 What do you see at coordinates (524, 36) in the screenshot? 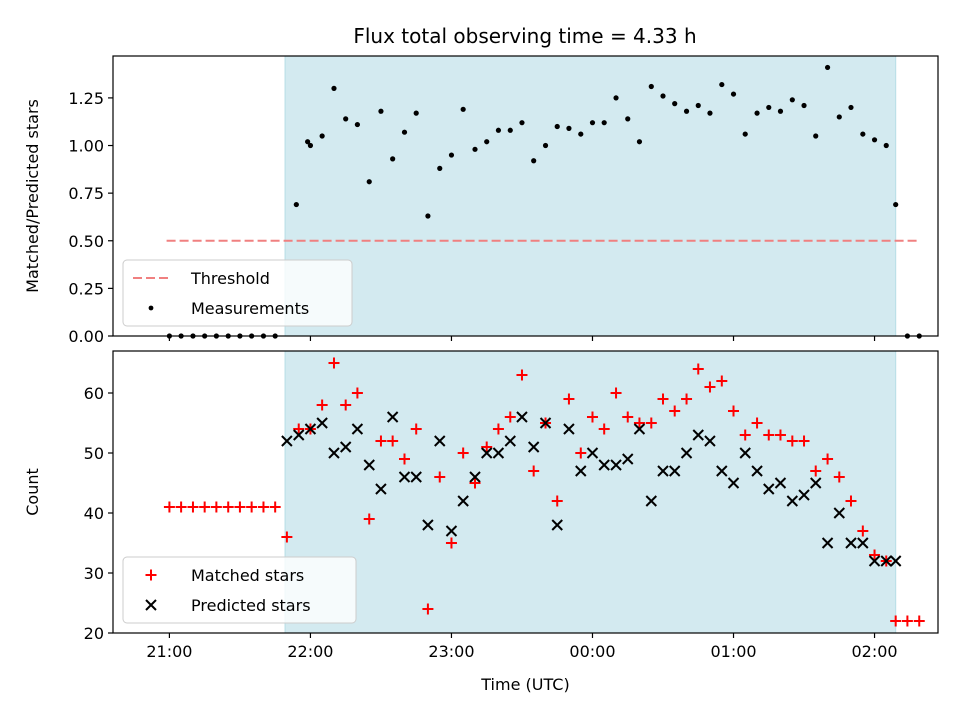
I see `top-chart-title: Flux total observing time = 4.33 h` at bounding box center [524, 36].